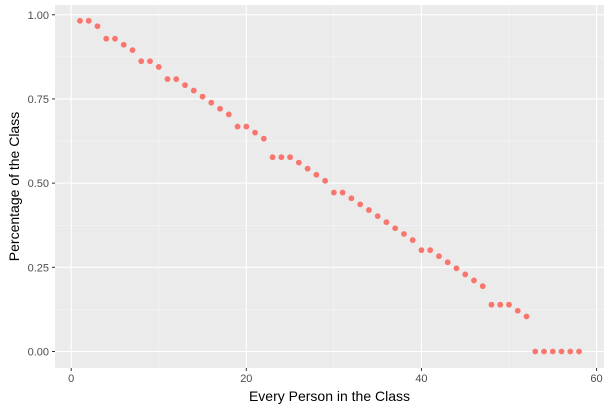 This screenshot has height=412, width=609. Describe the element at coordinates (14, 186) in the screenshot. I see `y-axis-title: Percentage of the Class` at that location.